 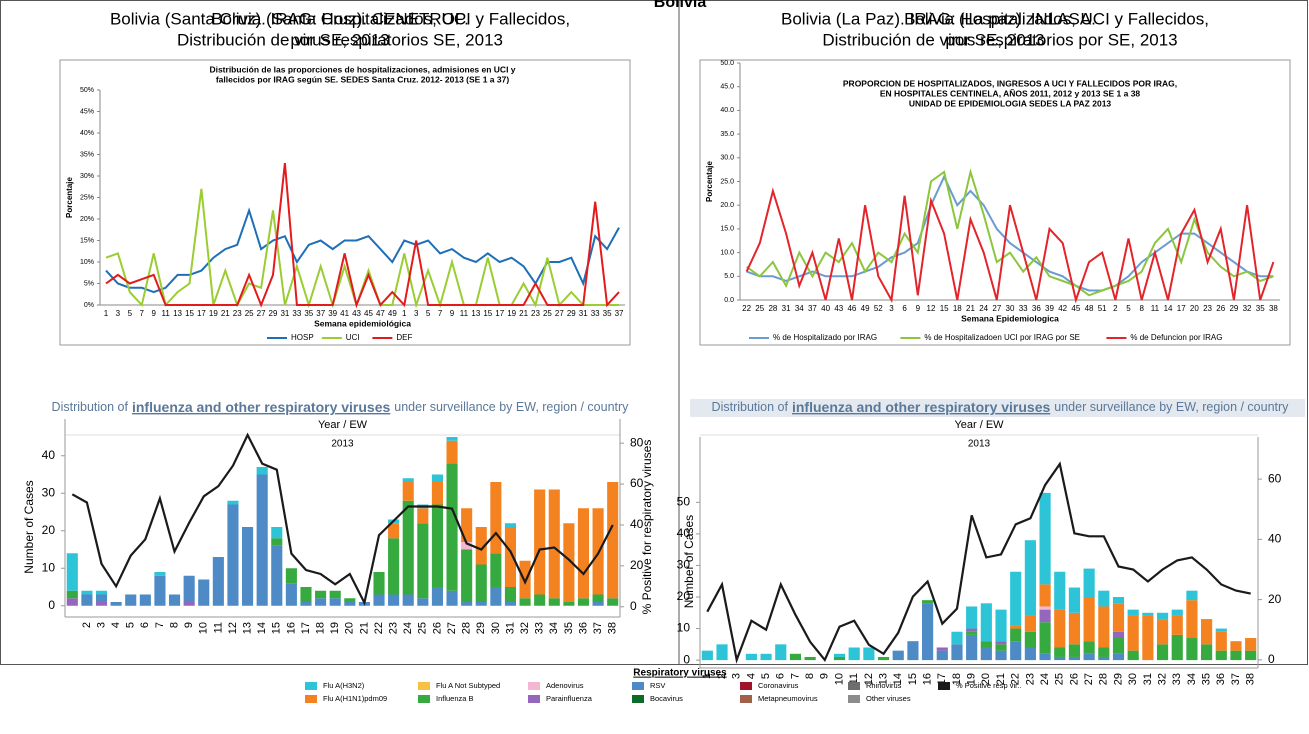 I want to click on subtitle-part: Distribution of, so click(x=90, y=407).